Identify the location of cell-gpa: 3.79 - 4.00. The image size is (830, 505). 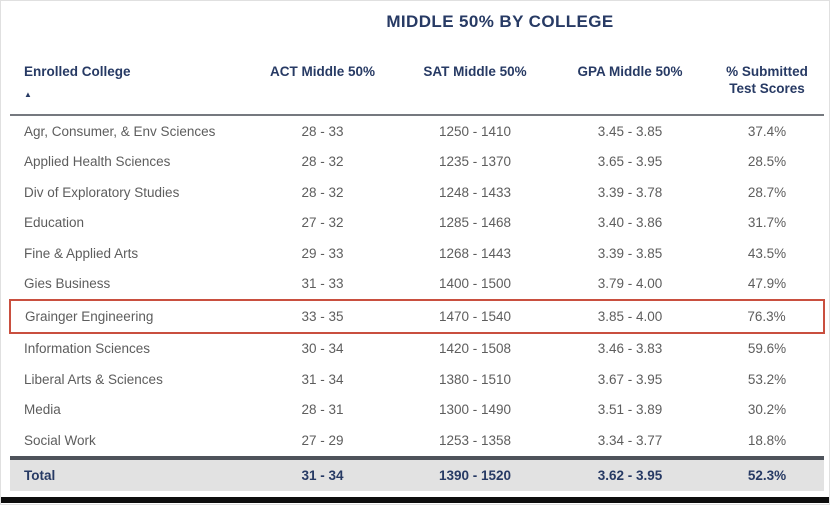
(630, 284).